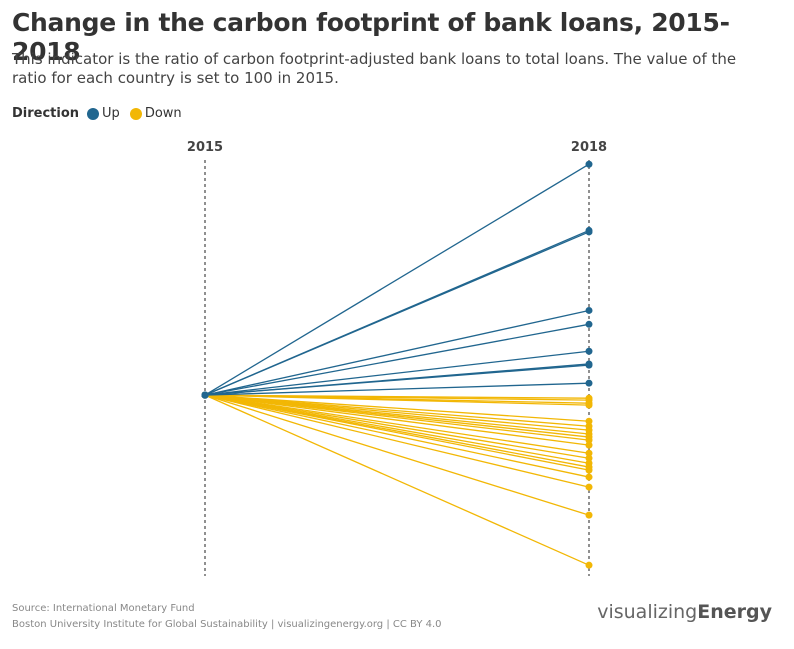 The height and width of the screenshot is (649, 794). Describe the element at coordinates (589, 147) in the screenshot. I see `x-axis-label: 2018` at that location.